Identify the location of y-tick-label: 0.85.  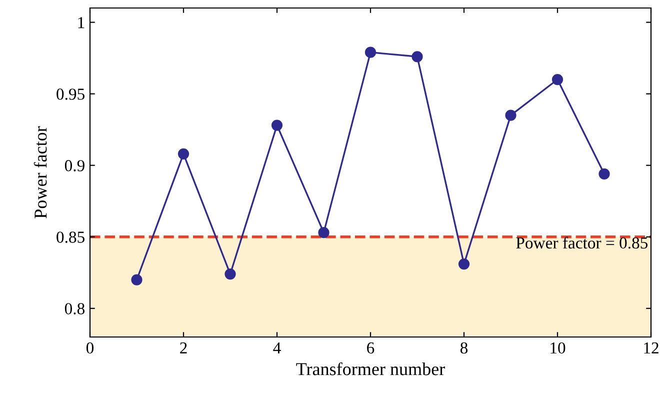
(70, 237).